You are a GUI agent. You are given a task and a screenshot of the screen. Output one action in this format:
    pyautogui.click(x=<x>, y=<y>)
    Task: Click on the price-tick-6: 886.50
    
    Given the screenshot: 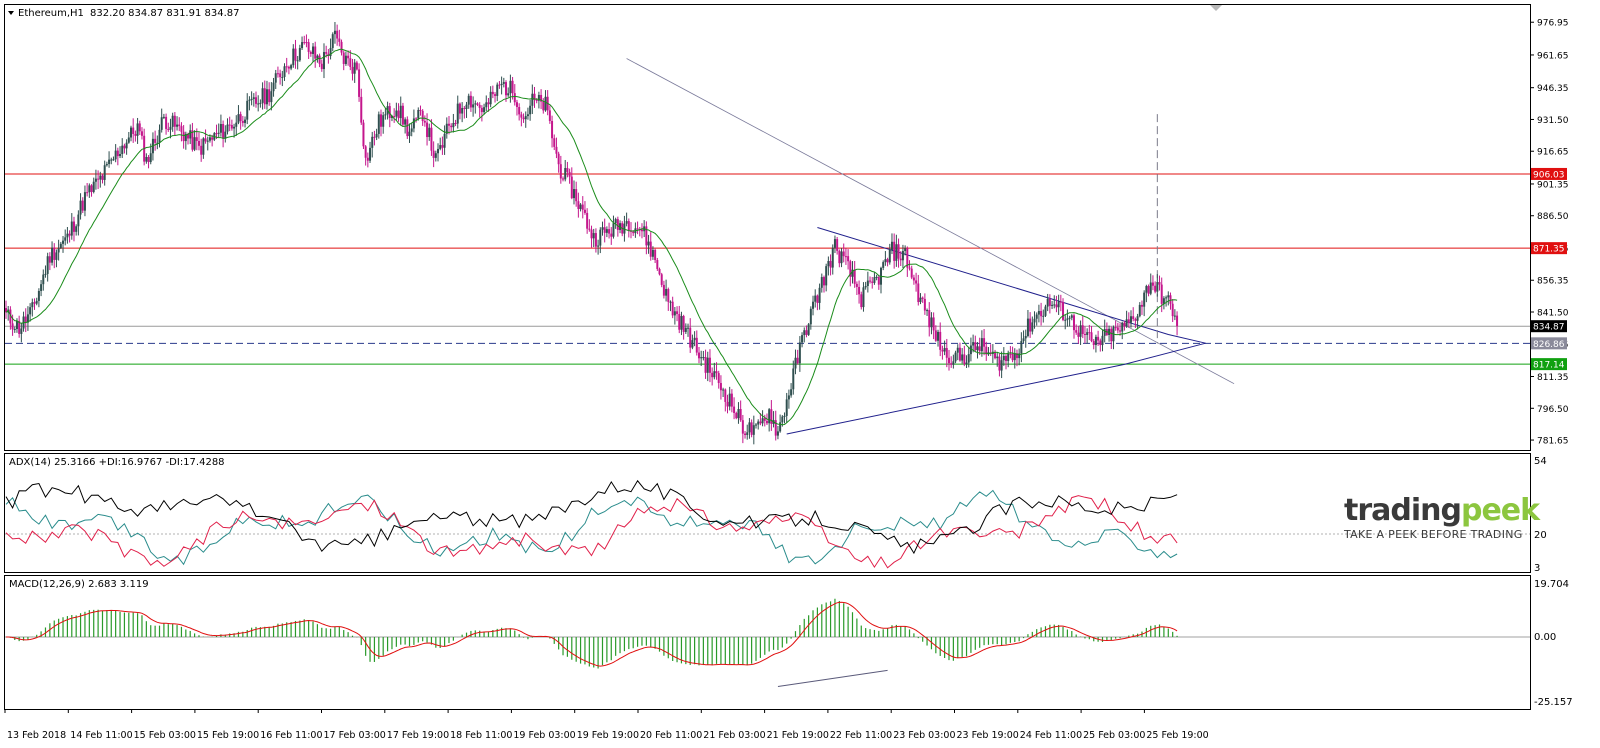 What is the action you would take?
    pyautogui.click(x=1553, y=217)
    